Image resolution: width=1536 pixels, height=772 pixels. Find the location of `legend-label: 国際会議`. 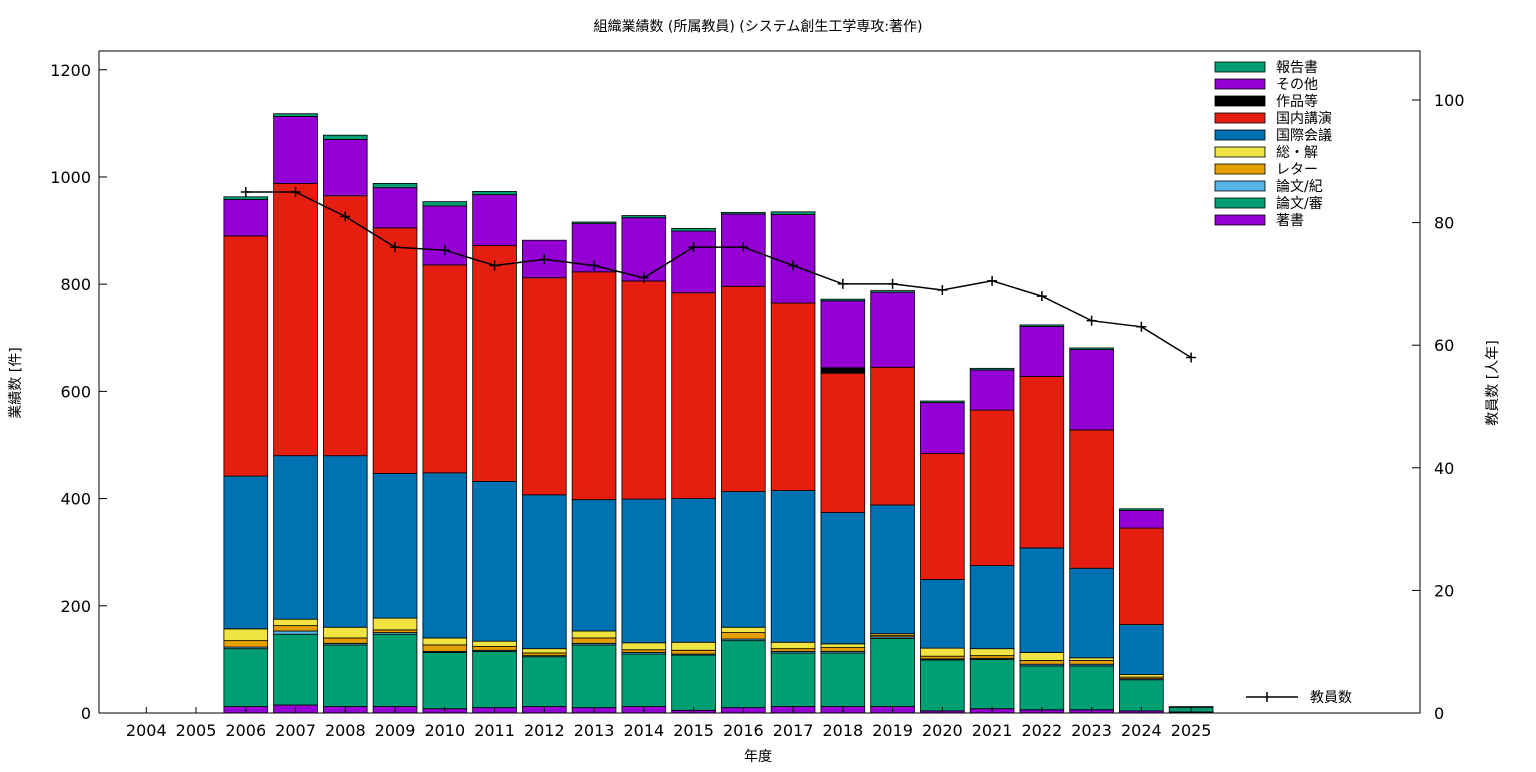

legend-label: 国際会議 is located at coordinates (1304, 135).